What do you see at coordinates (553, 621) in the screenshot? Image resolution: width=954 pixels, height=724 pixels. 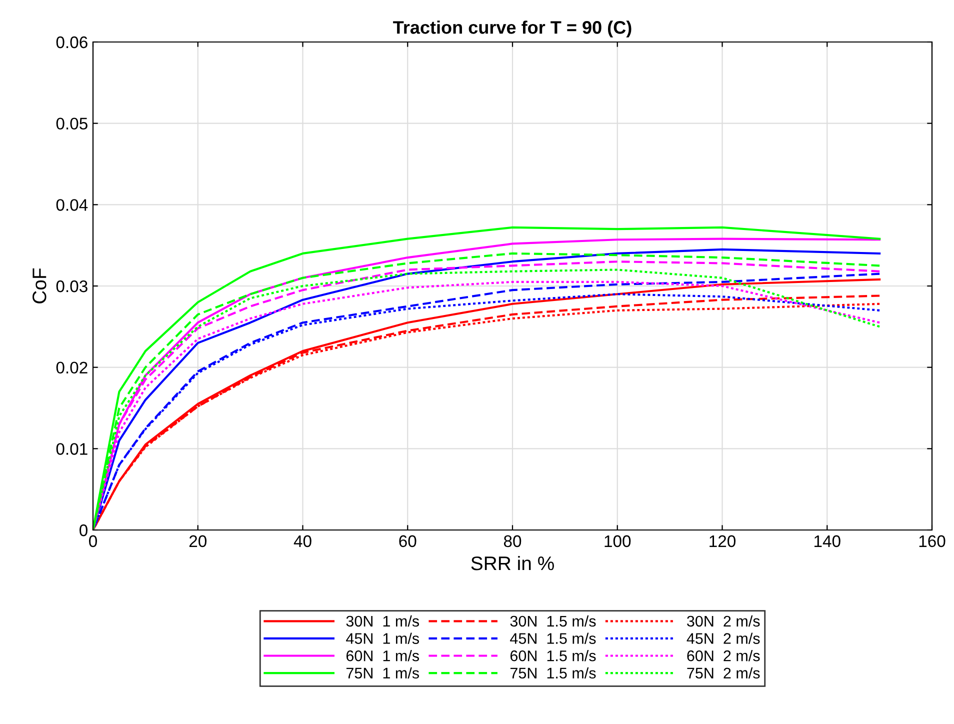 I see `legend-label: 30N 1.5 m/s` at bounding box center [553, 621].